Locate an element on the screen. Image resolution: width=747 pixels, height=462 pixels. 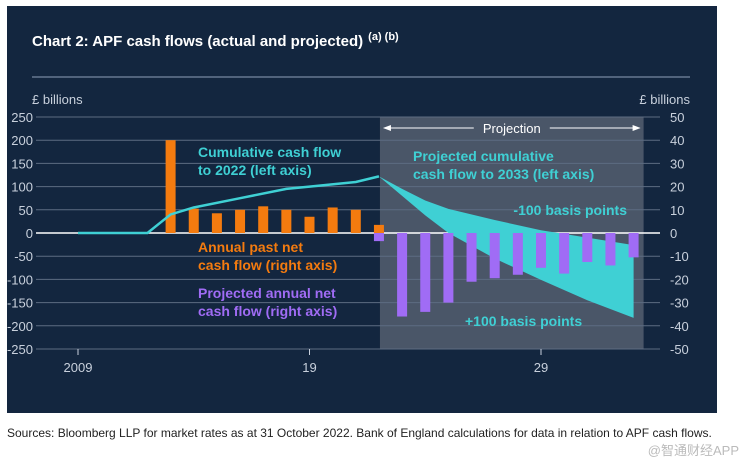
left-tick-label: -200 is located at coordinates (20, 326).